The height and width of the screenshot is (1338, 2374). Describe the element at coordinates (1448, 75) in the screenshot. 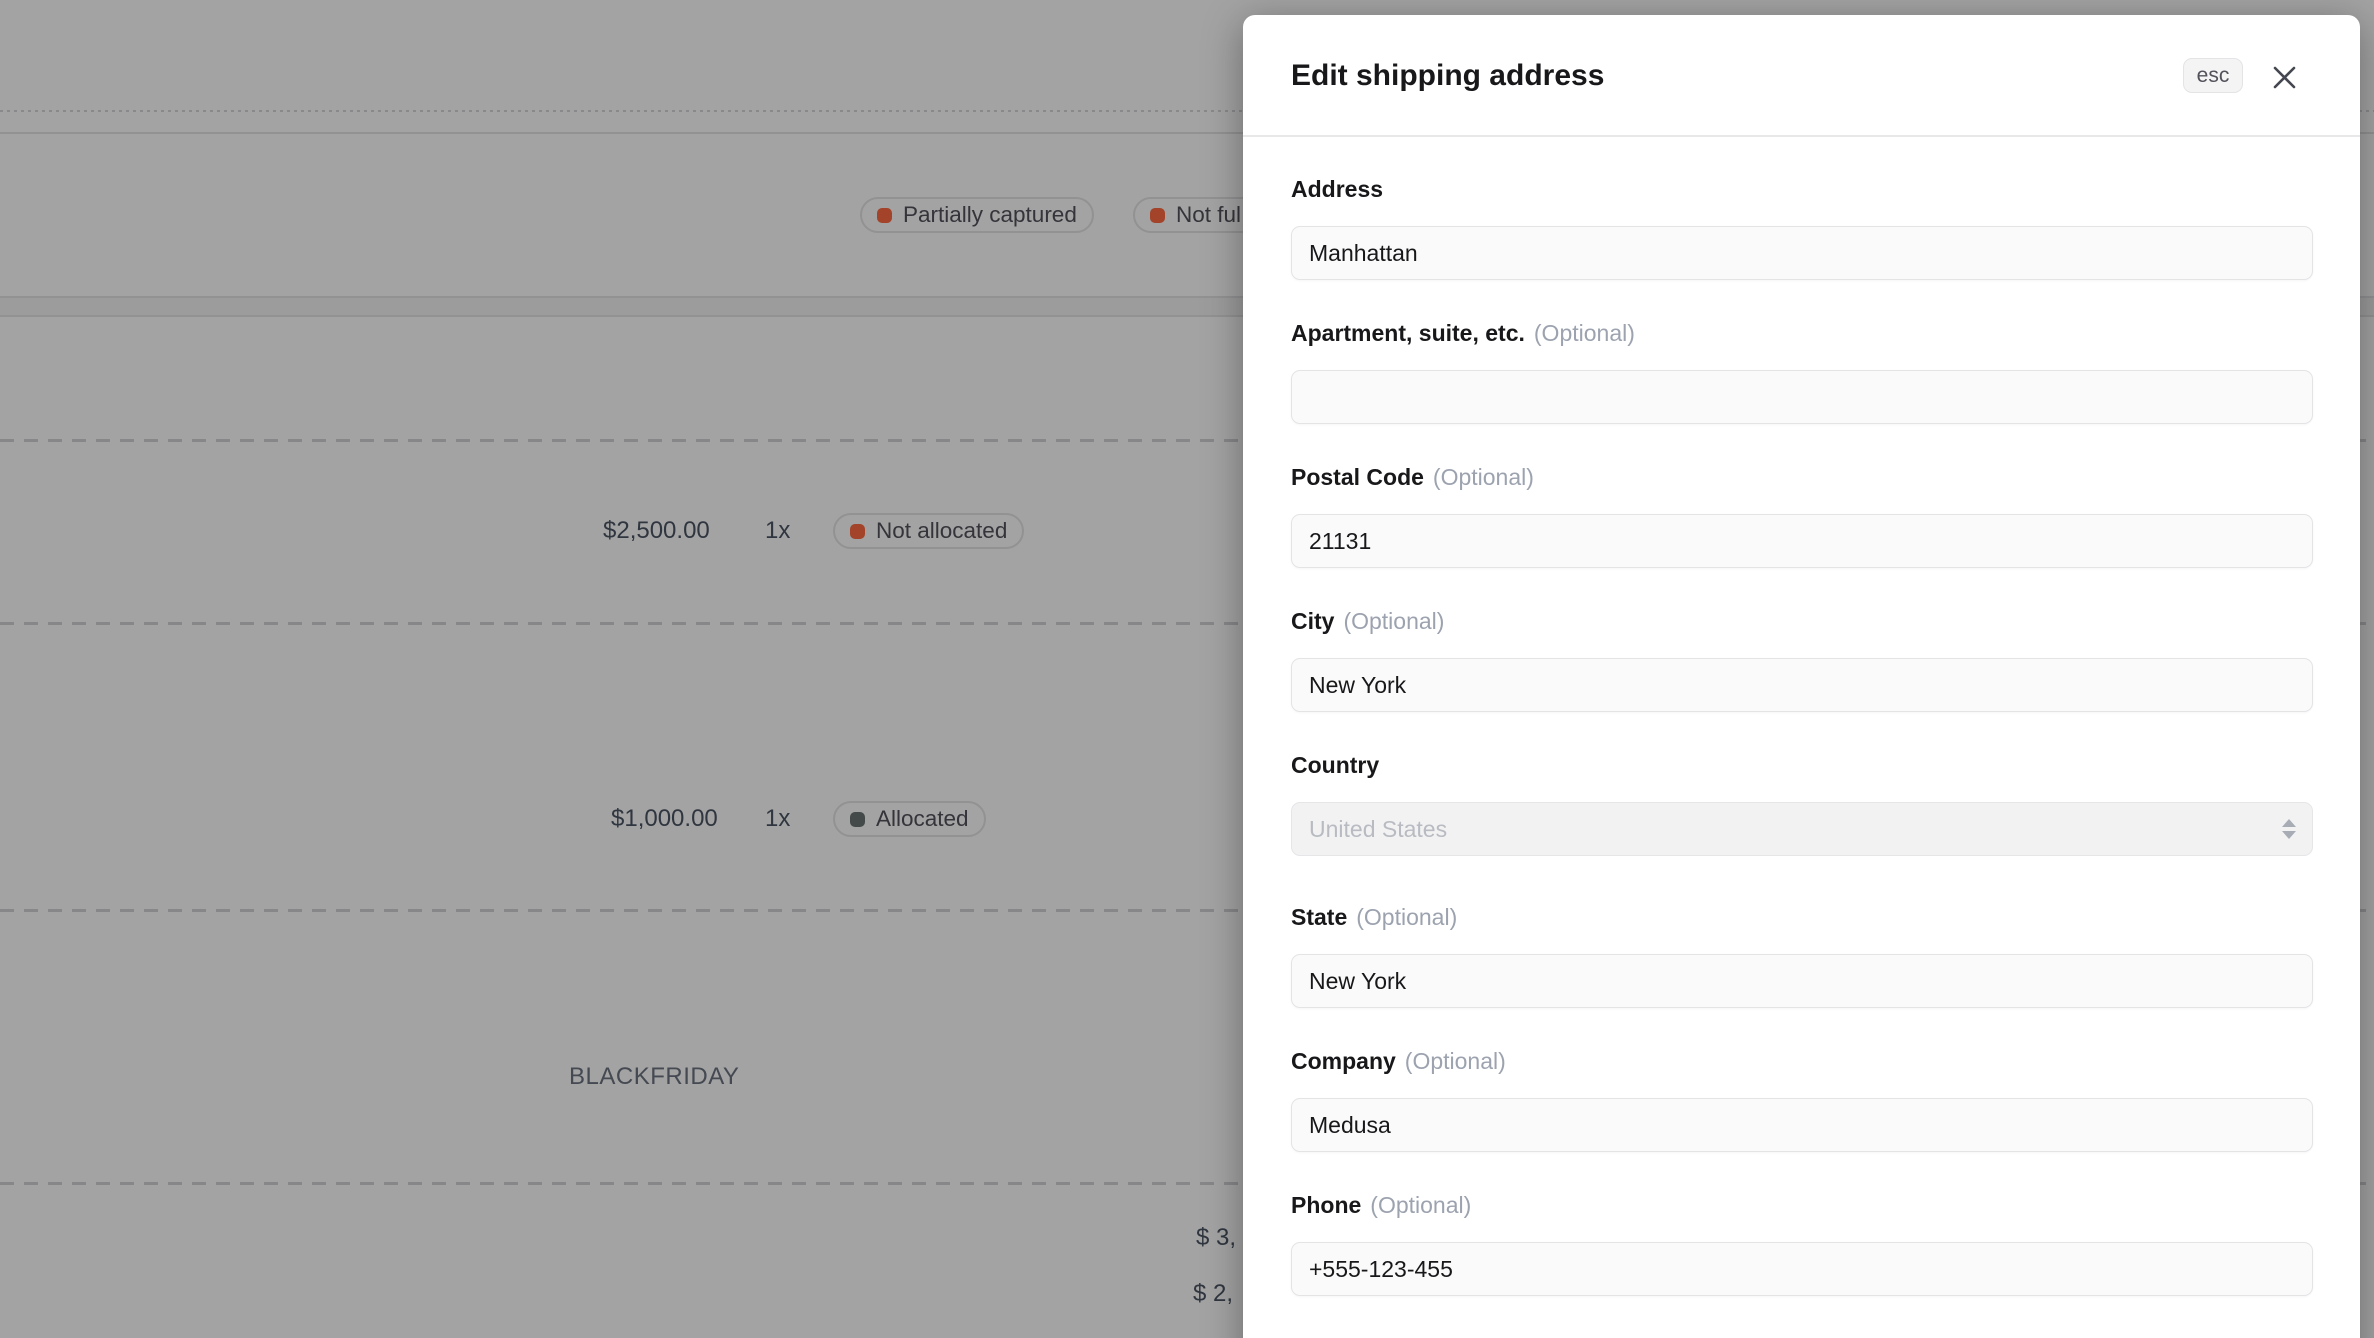

I see `modal-title: Edit shipping address` at that location.